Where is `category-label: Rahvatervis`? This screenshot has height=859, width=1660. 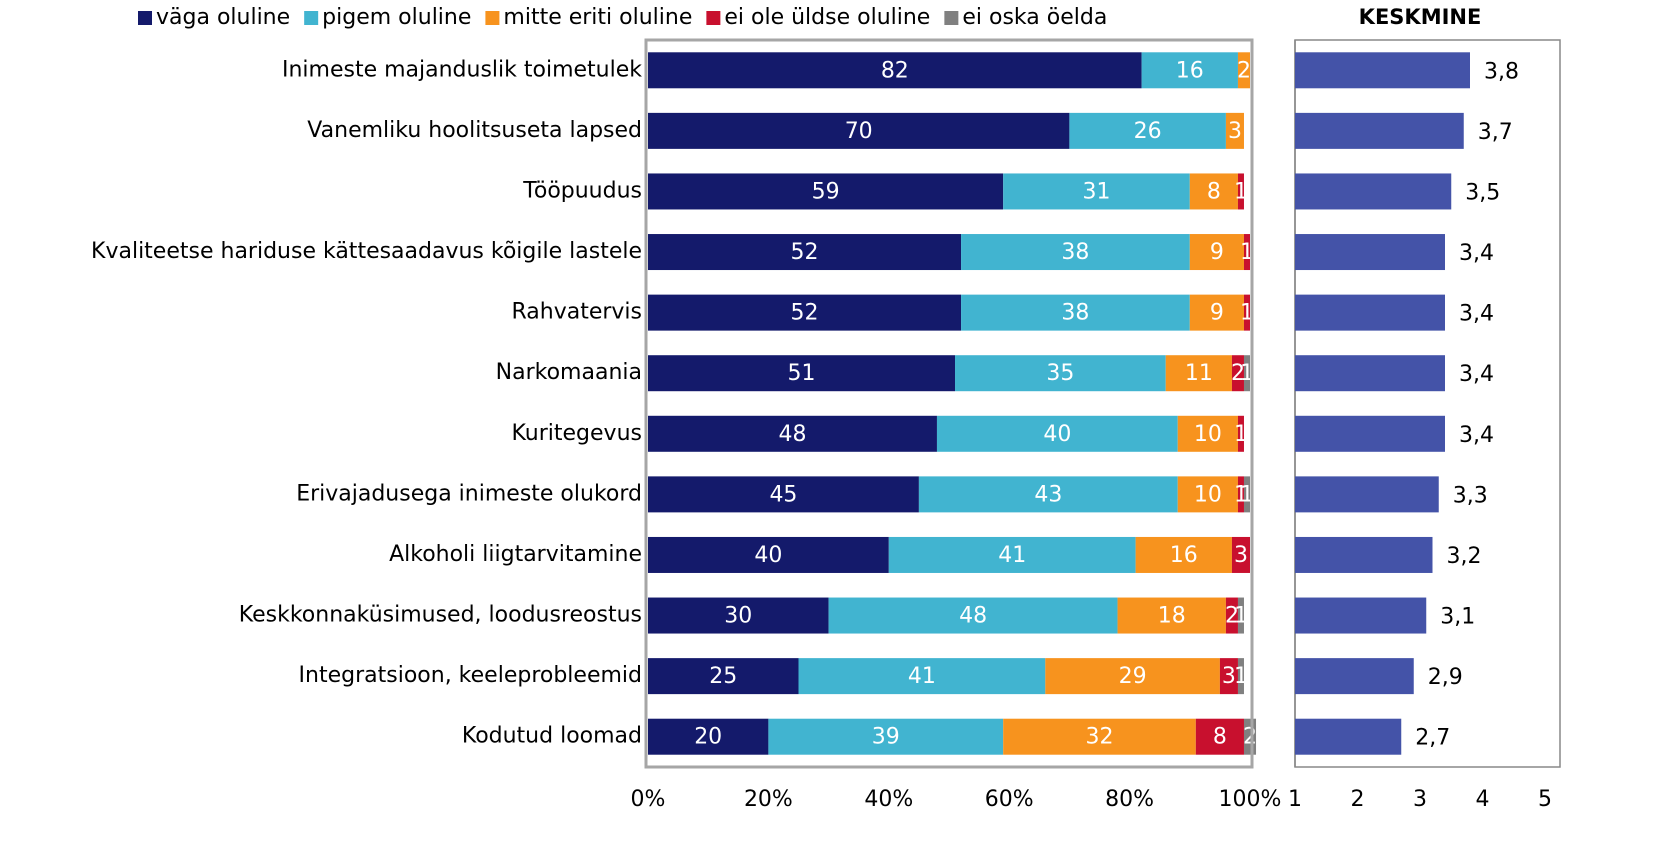 category-label: Rahvatervis is located at coordinates (576, 312).